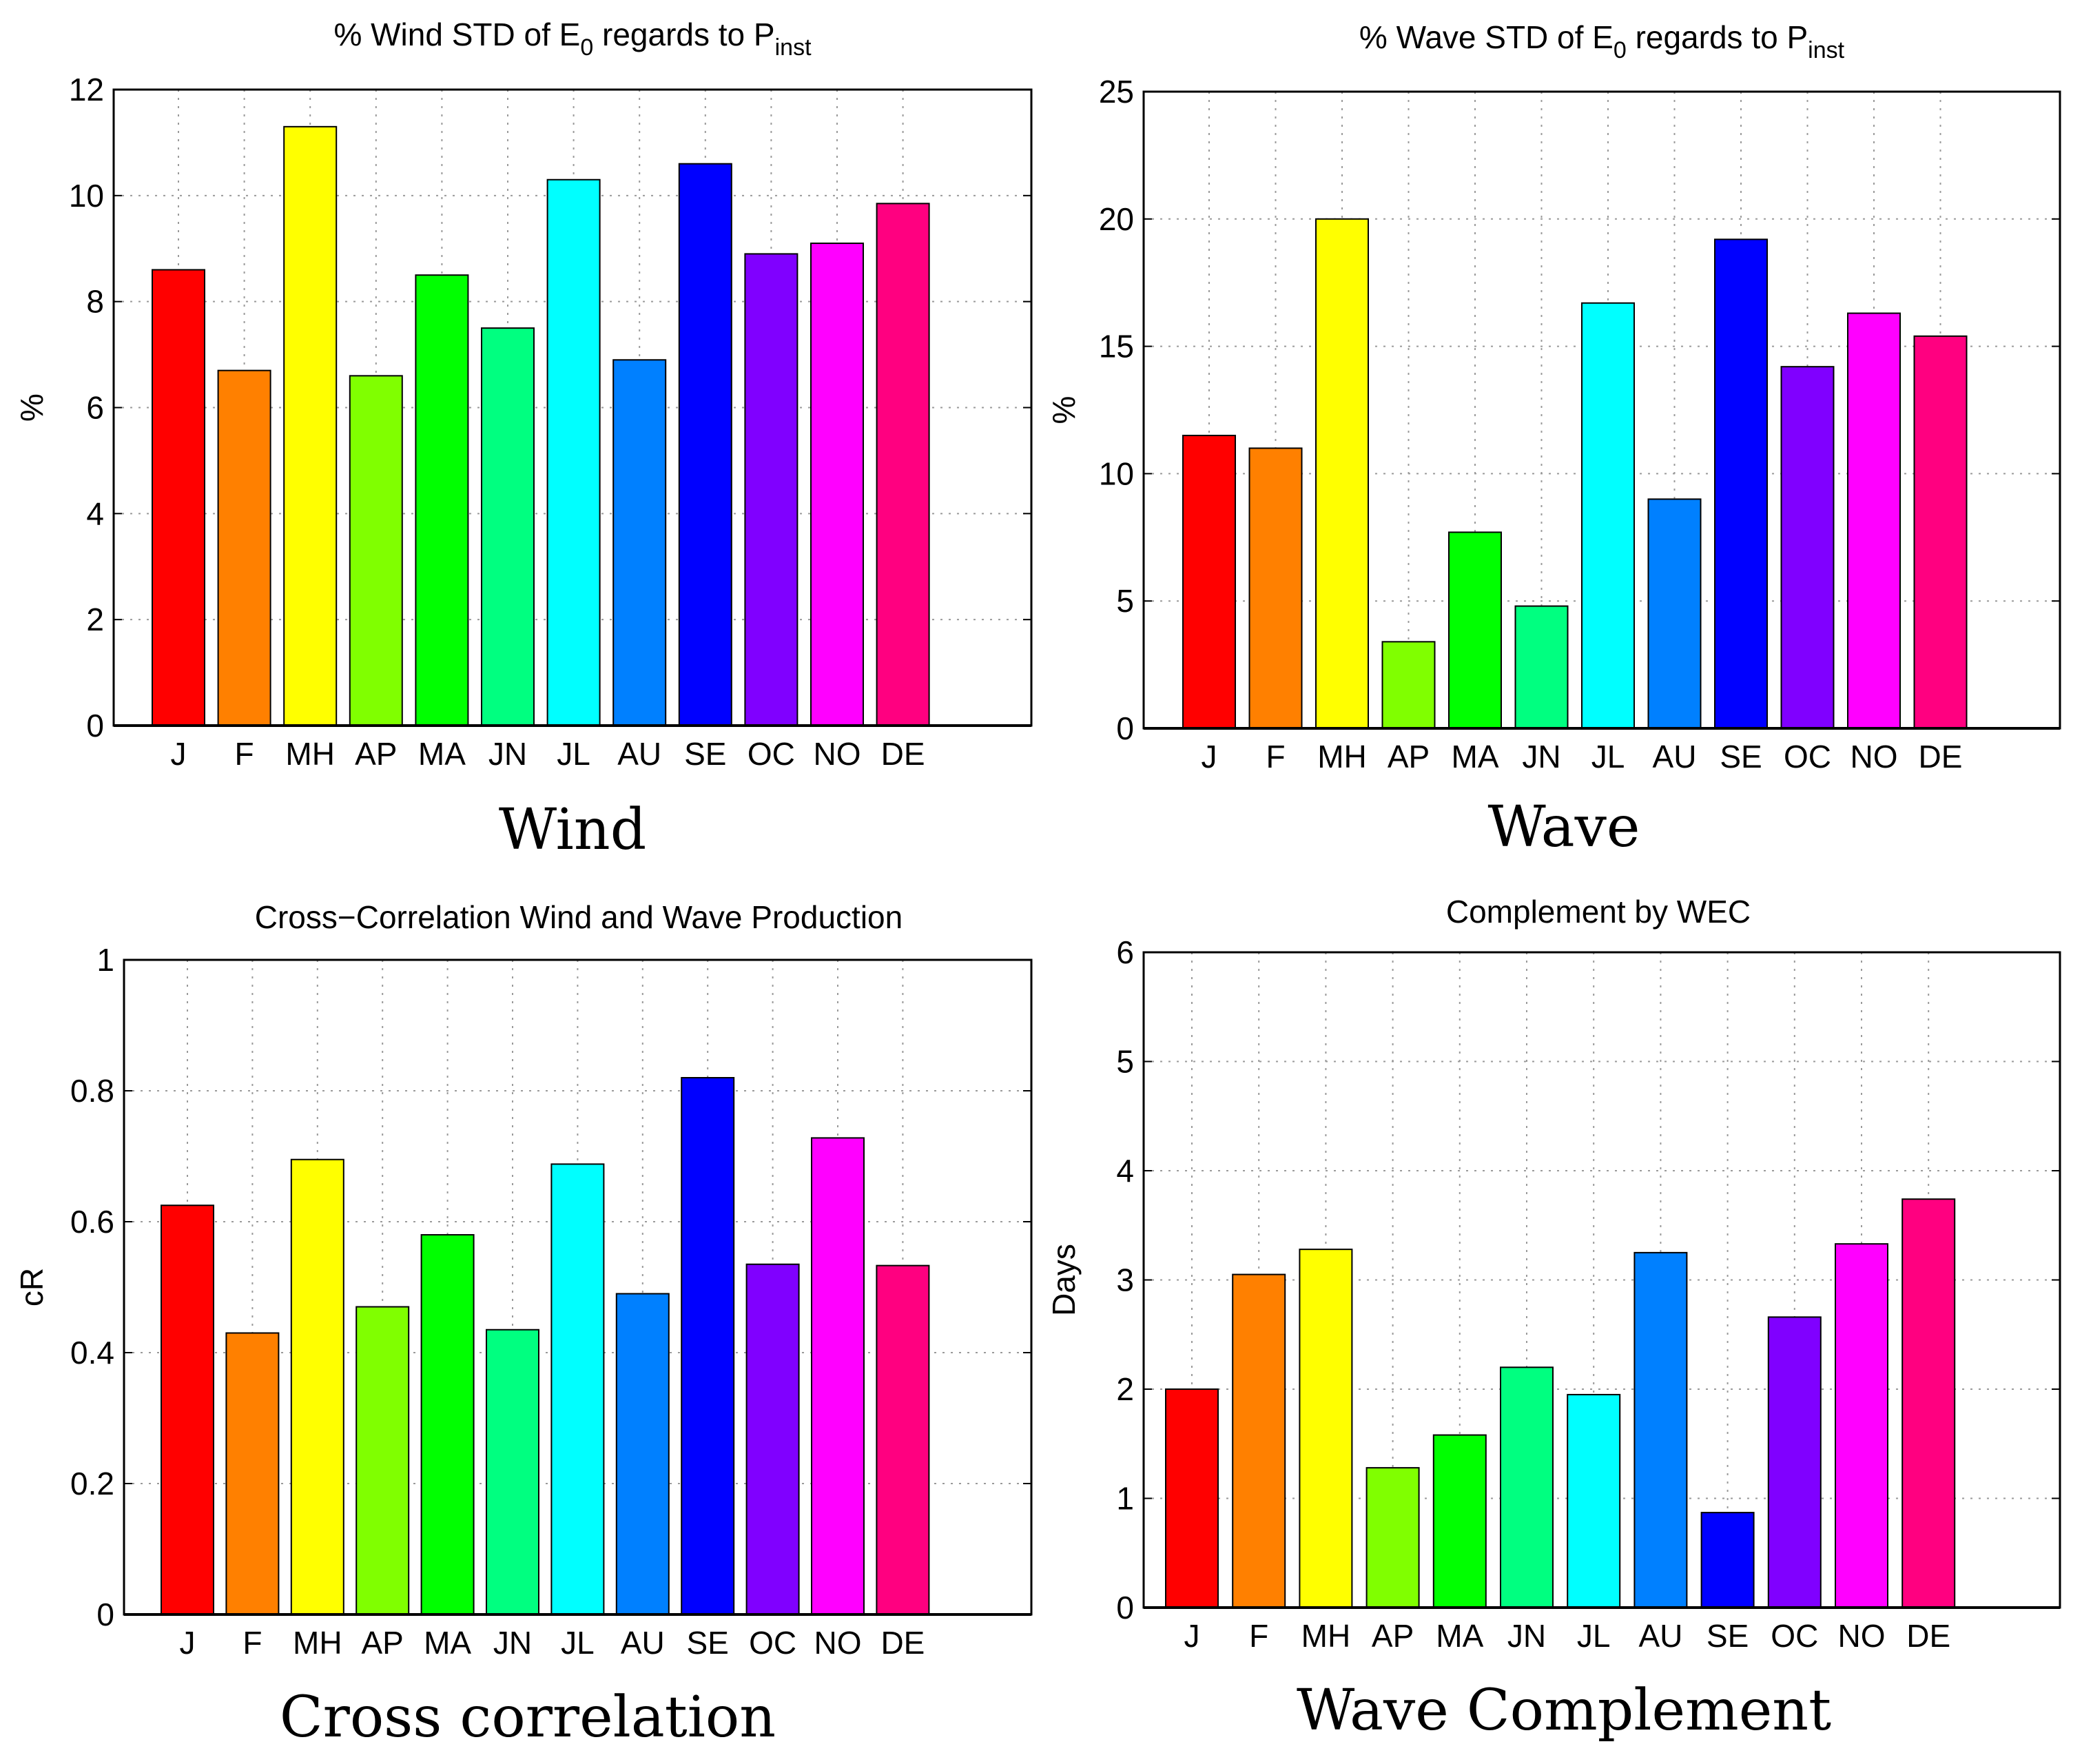 The image size is (2082, 1764). I want to click on wind-bar-se, so click(705, 444).